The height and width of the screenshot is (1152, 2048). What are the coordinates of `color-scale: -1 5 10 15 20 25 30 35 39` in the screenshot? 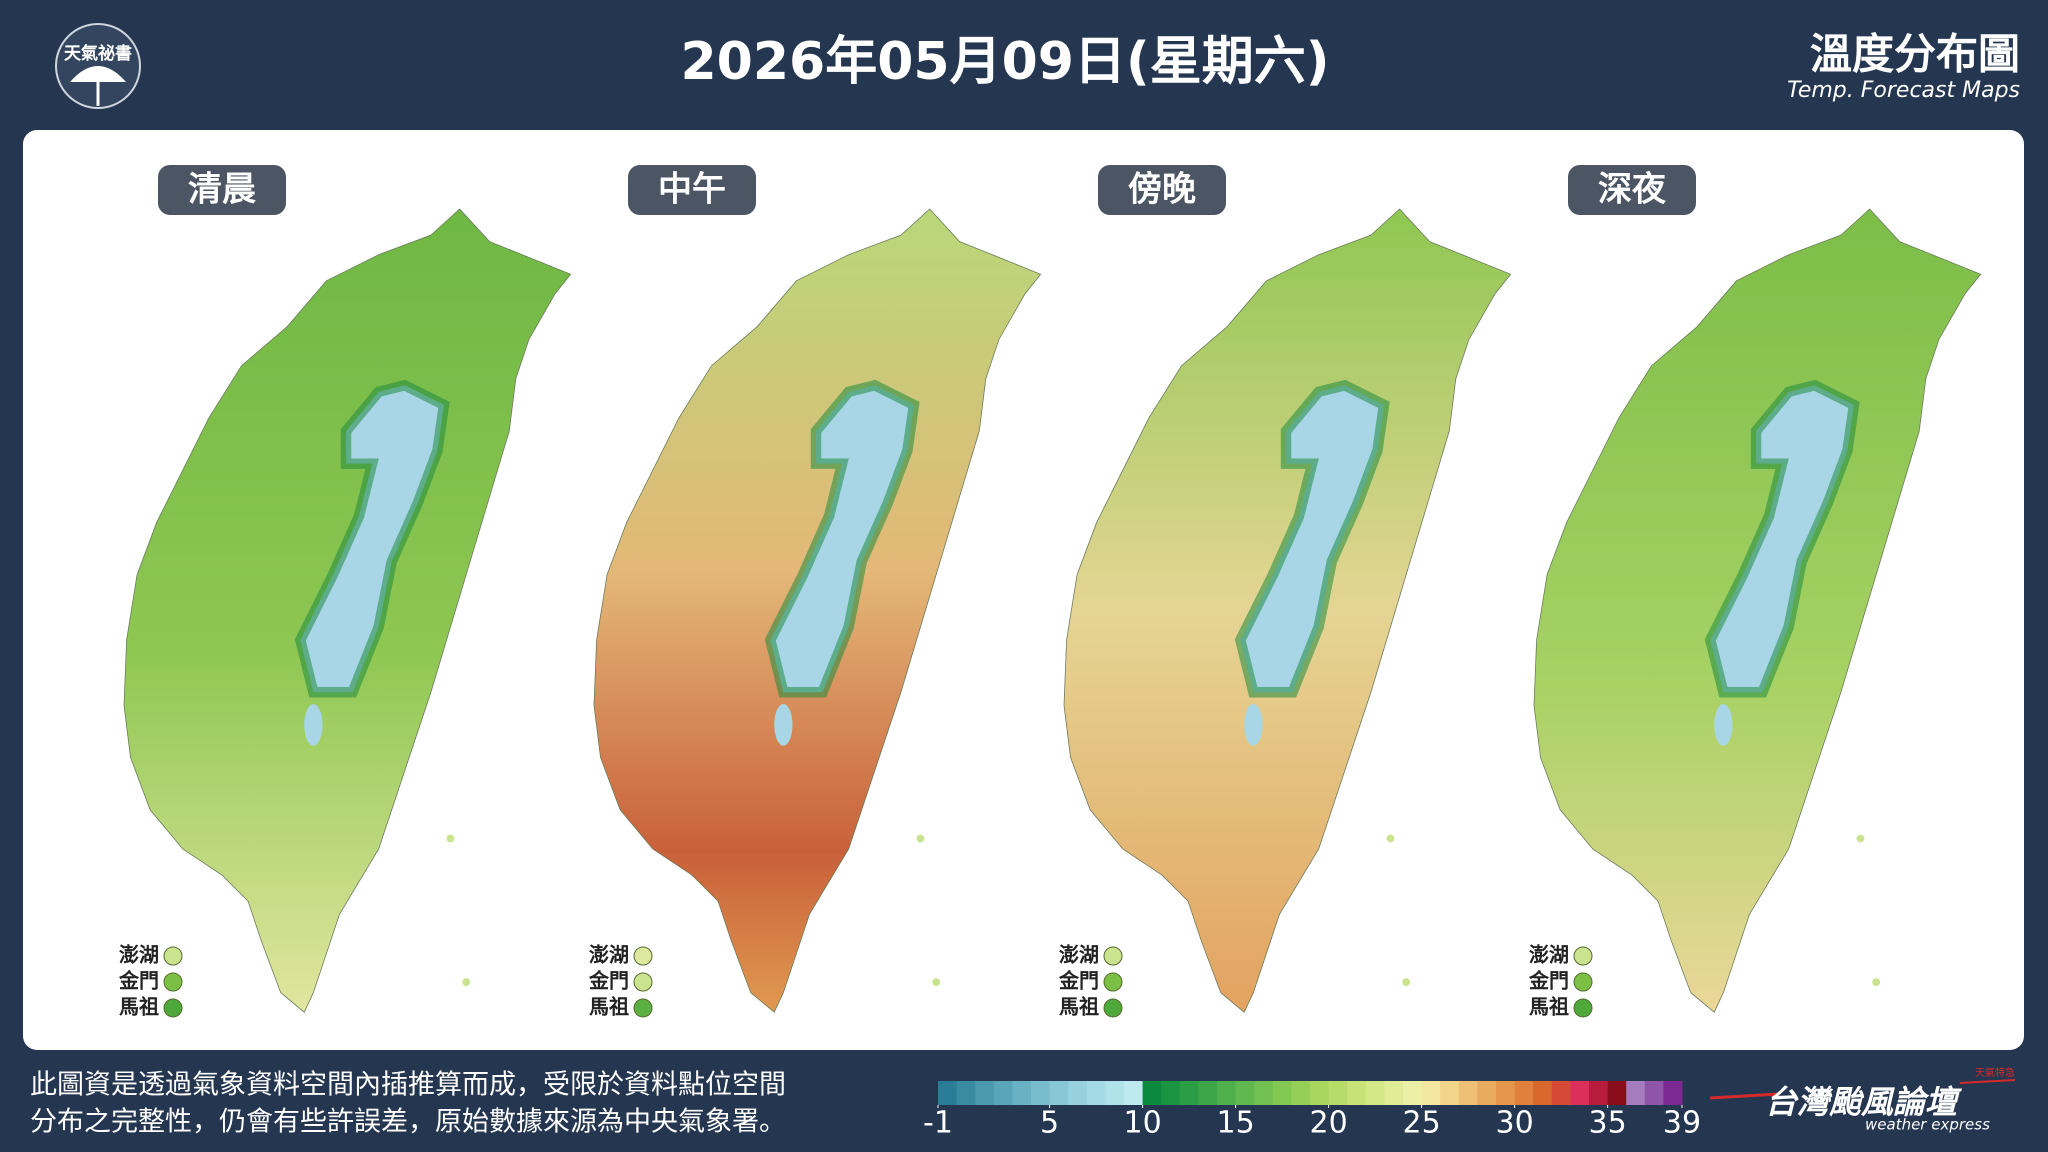 It's located at (1312, 1111).